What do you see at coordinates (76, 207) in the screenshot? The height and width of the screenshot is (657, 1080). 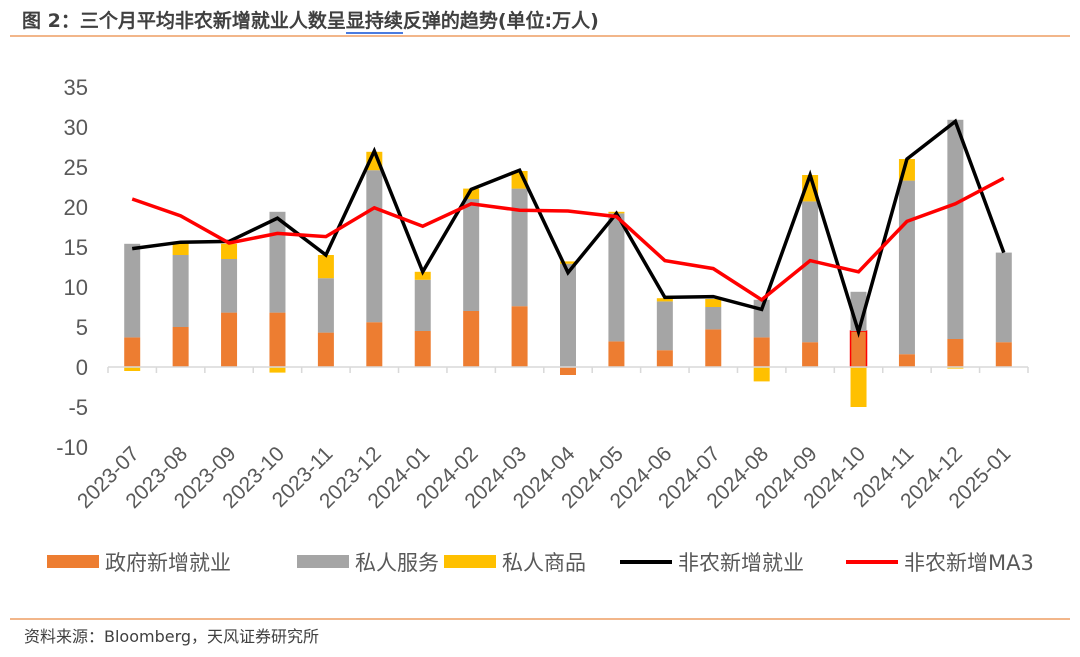 I see `y-tick-label: 20` at bounding box center [76, 207].